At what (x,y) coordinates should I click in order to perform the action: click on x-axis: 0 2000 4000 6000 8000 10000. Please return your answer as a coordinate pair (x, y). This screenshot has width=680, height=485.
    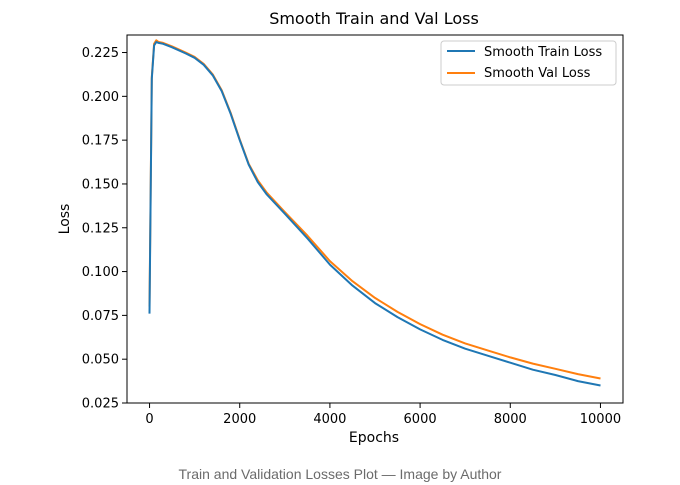
    Looking at the image, I should click on (383, 415).